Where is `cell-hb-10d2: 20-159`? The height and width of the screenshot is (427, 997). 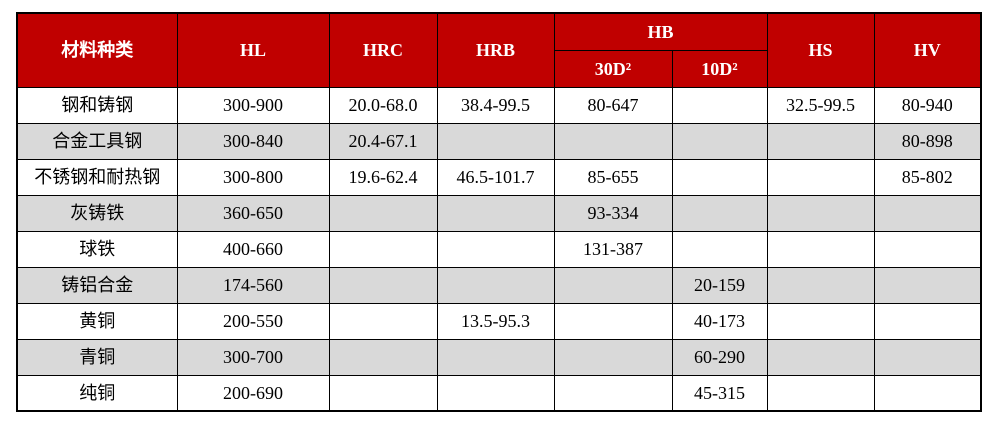 cell-hb-10d2: 20-159 is located at coordinates (719, 285).